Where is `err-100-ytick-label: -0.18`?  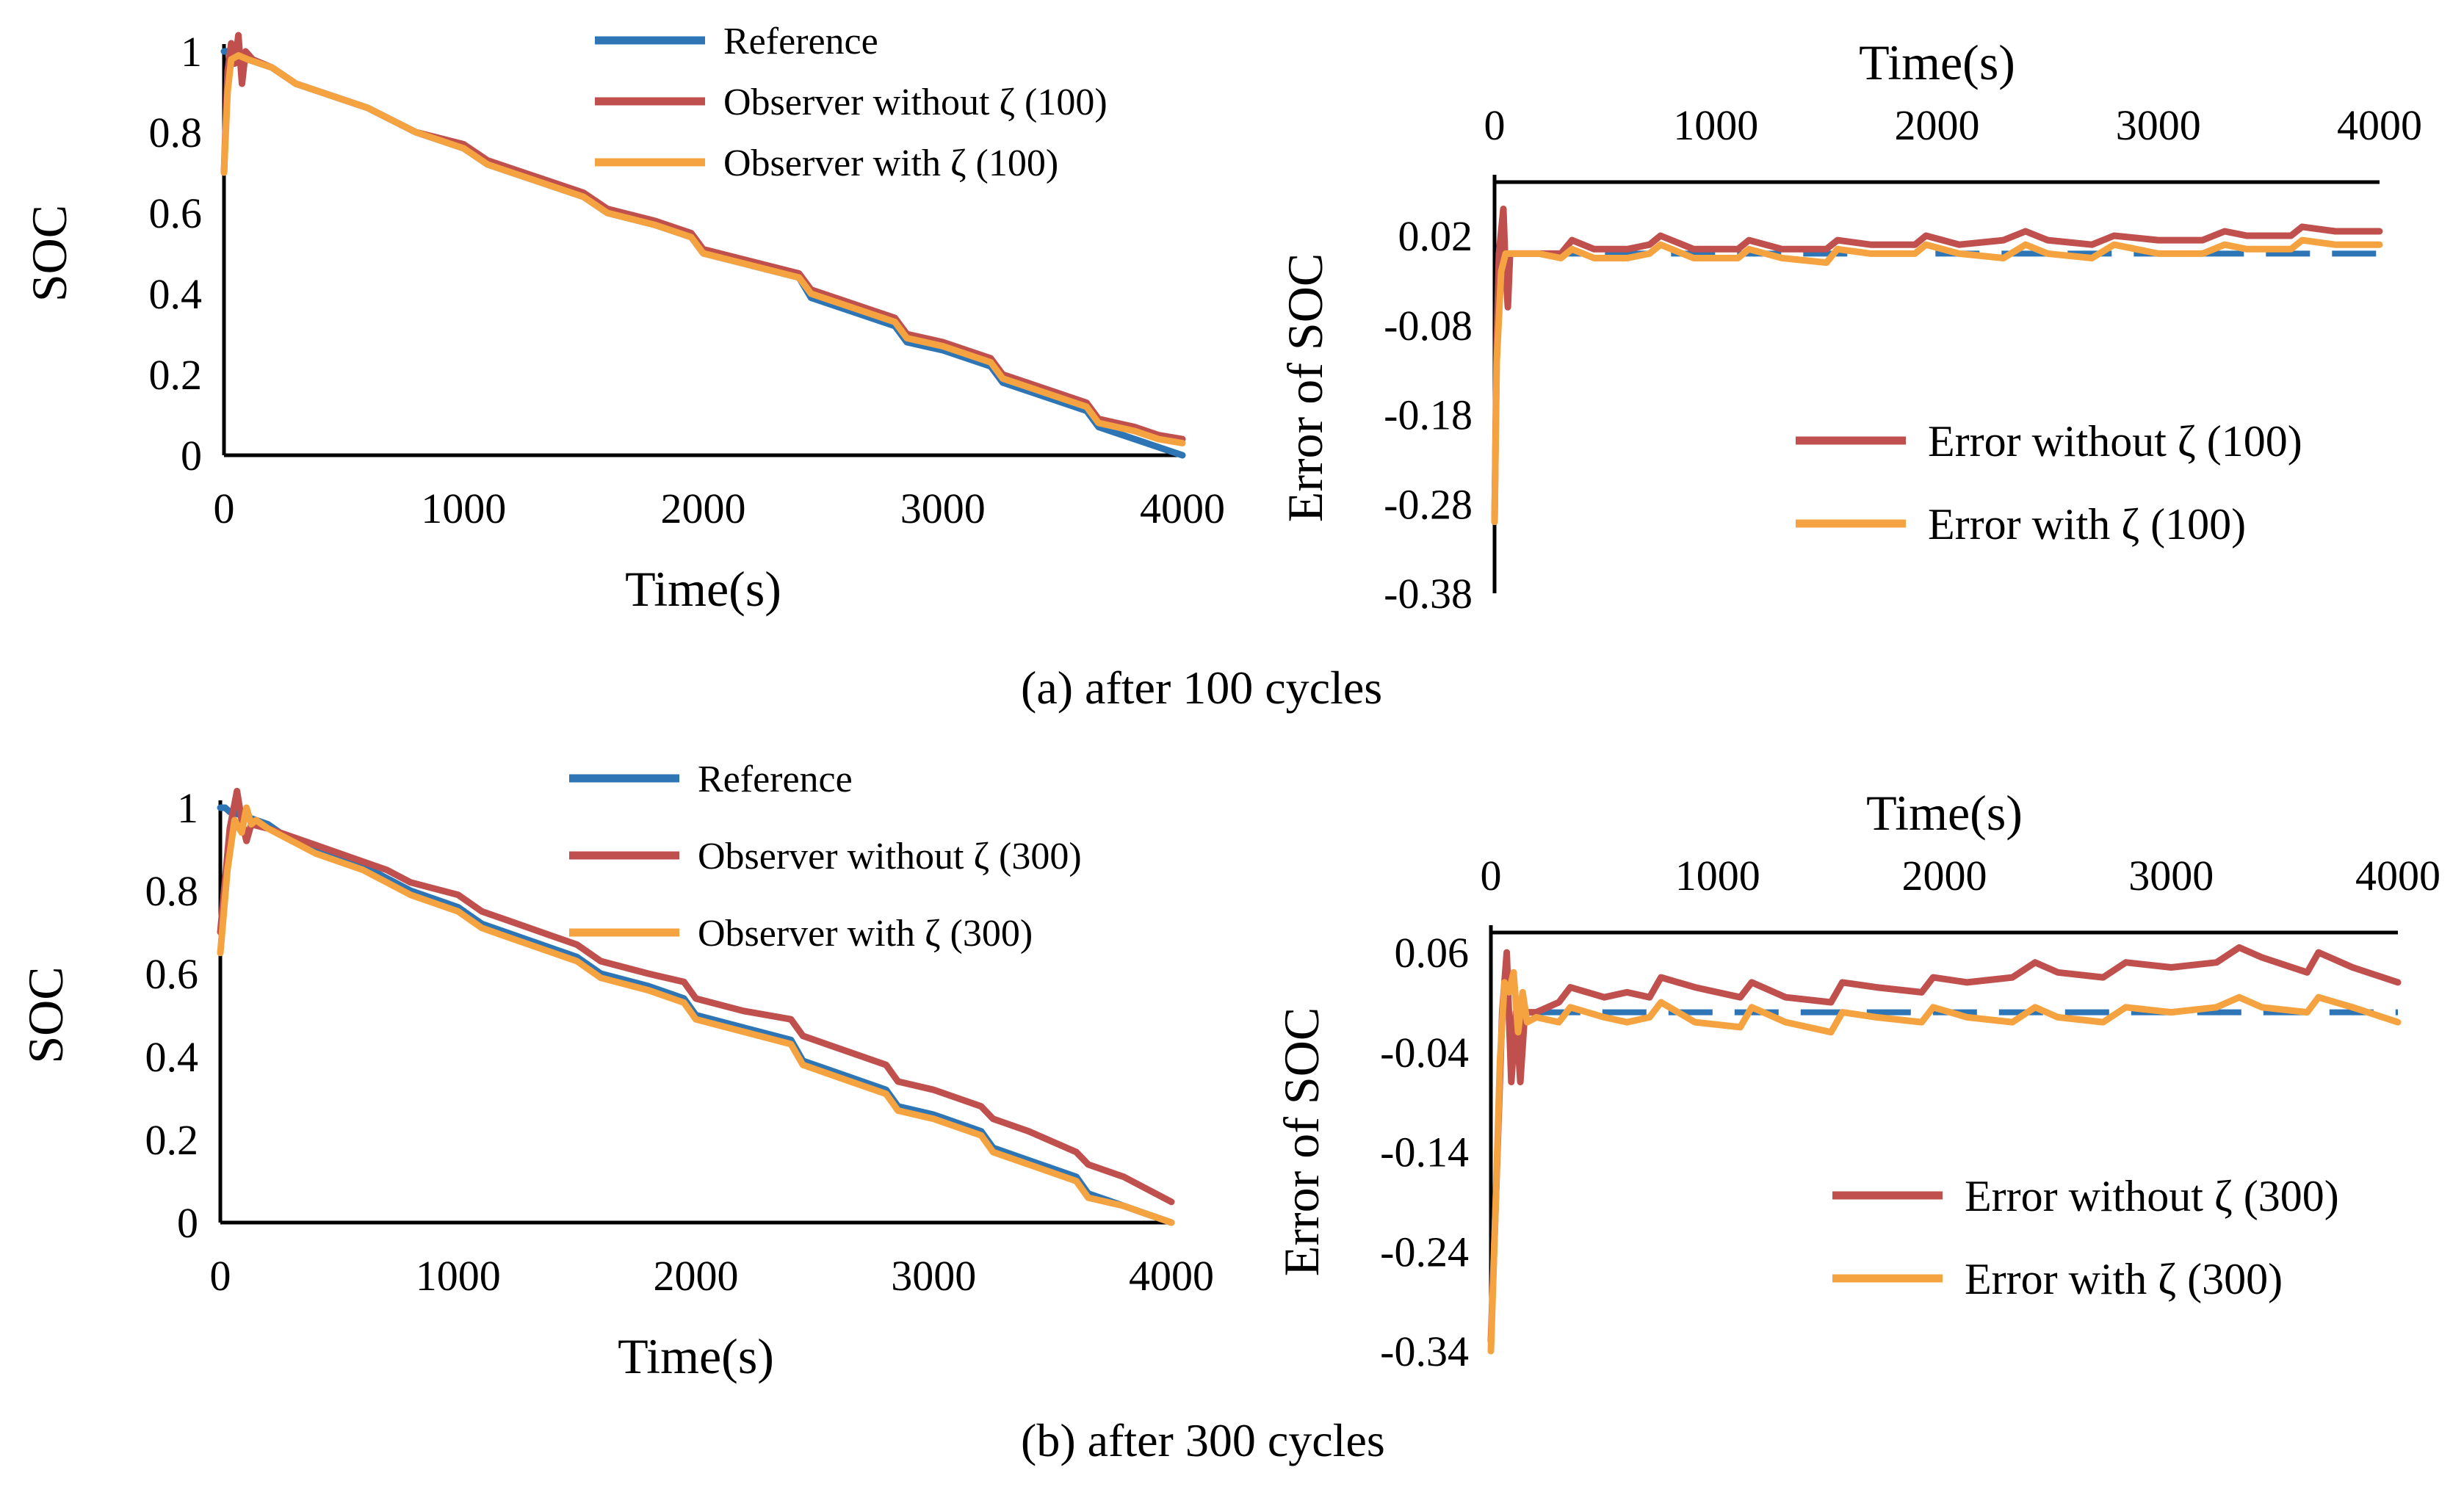
err-100-ytick-label: -0.18 is located at coordinates (1428, 415).